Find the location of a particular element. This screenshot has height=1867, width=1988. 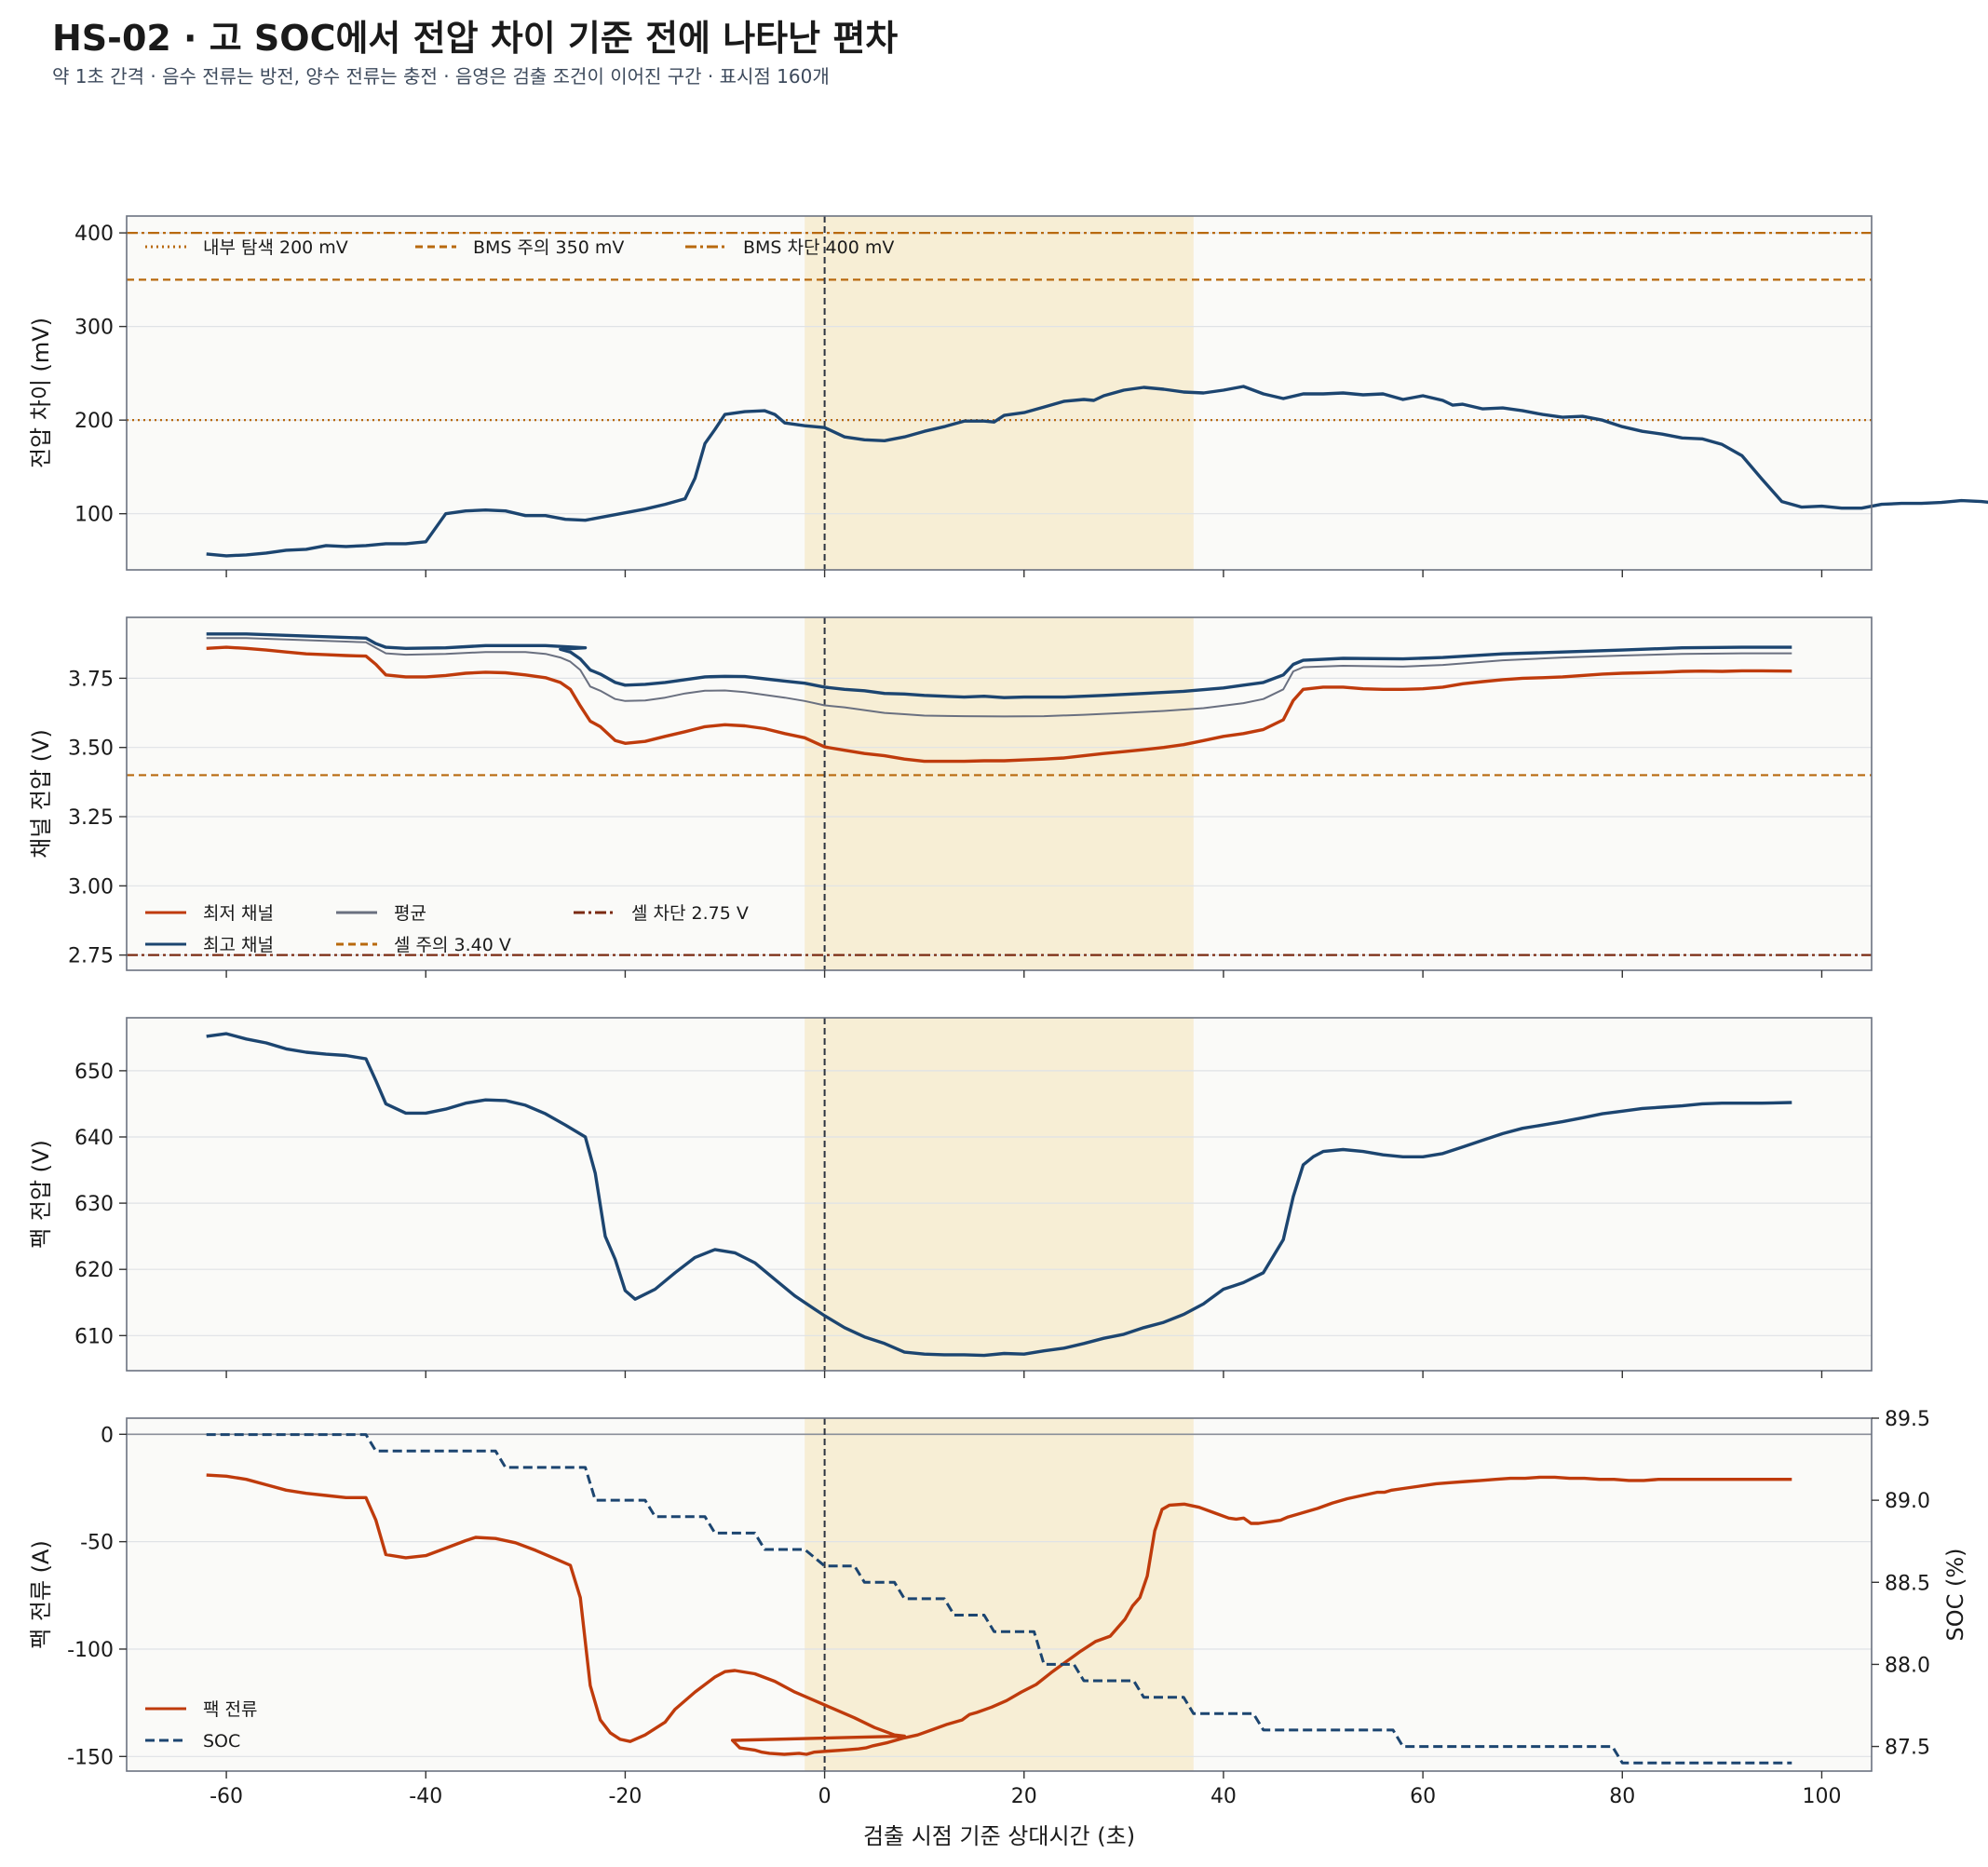

y-tick-label: 200 is located at coordinates (94, 421).